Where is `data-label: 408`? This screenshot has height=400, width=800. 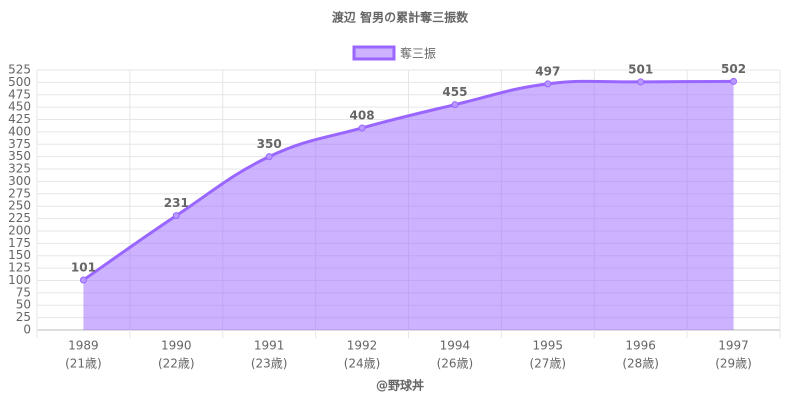 data-label: 408 is located at coordinates (362, 115).